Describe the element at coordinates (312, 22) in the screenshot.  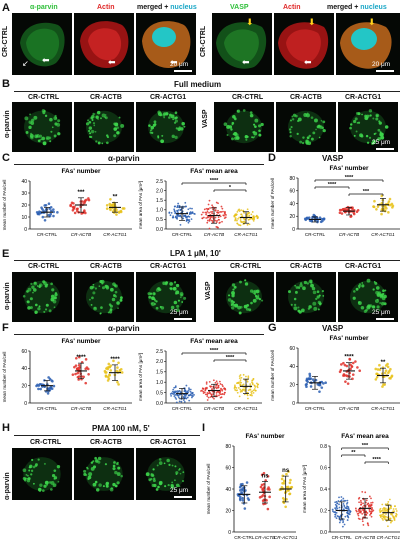
I see `arrow-icon: ⬇` at that location.